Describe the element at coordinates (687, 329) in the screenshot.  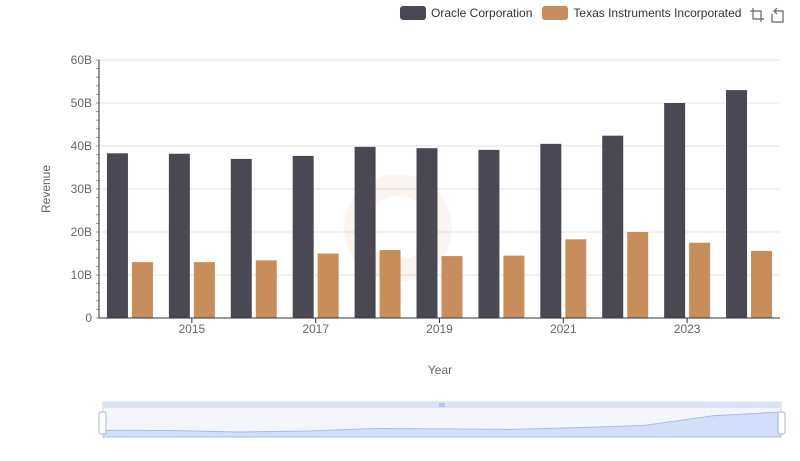
I see `x-tick-label: 2023` at that location.